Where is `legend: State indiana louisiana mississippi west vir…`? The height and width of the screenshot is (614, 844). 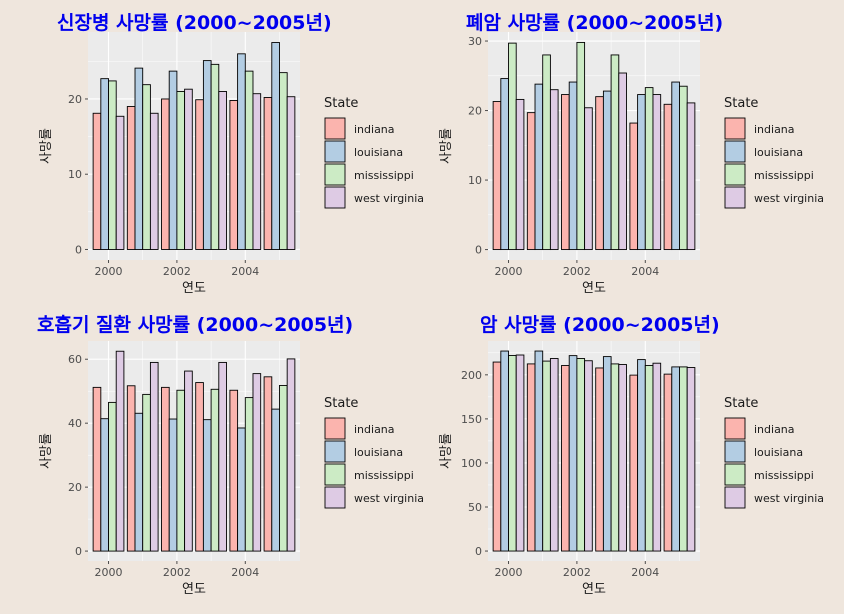 legend: State indiana louisiana mississippi west vir… is located at coordinates (774, 452).